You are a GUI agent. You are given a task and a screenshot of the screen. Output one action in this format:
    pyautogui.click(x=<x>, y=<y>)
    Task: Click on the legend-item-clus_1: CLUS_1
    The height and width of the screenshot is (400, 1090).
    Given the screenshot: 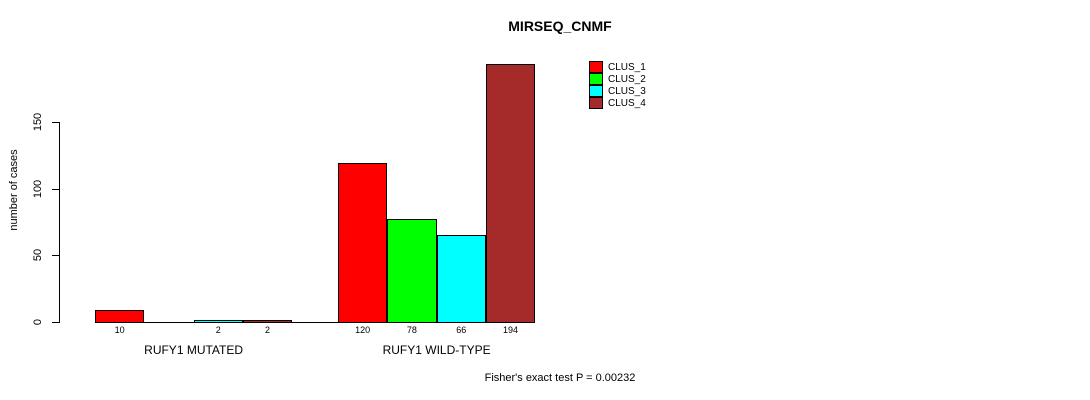 What is the action you would take?
    pyautogui.click(x=617, y=67)
    